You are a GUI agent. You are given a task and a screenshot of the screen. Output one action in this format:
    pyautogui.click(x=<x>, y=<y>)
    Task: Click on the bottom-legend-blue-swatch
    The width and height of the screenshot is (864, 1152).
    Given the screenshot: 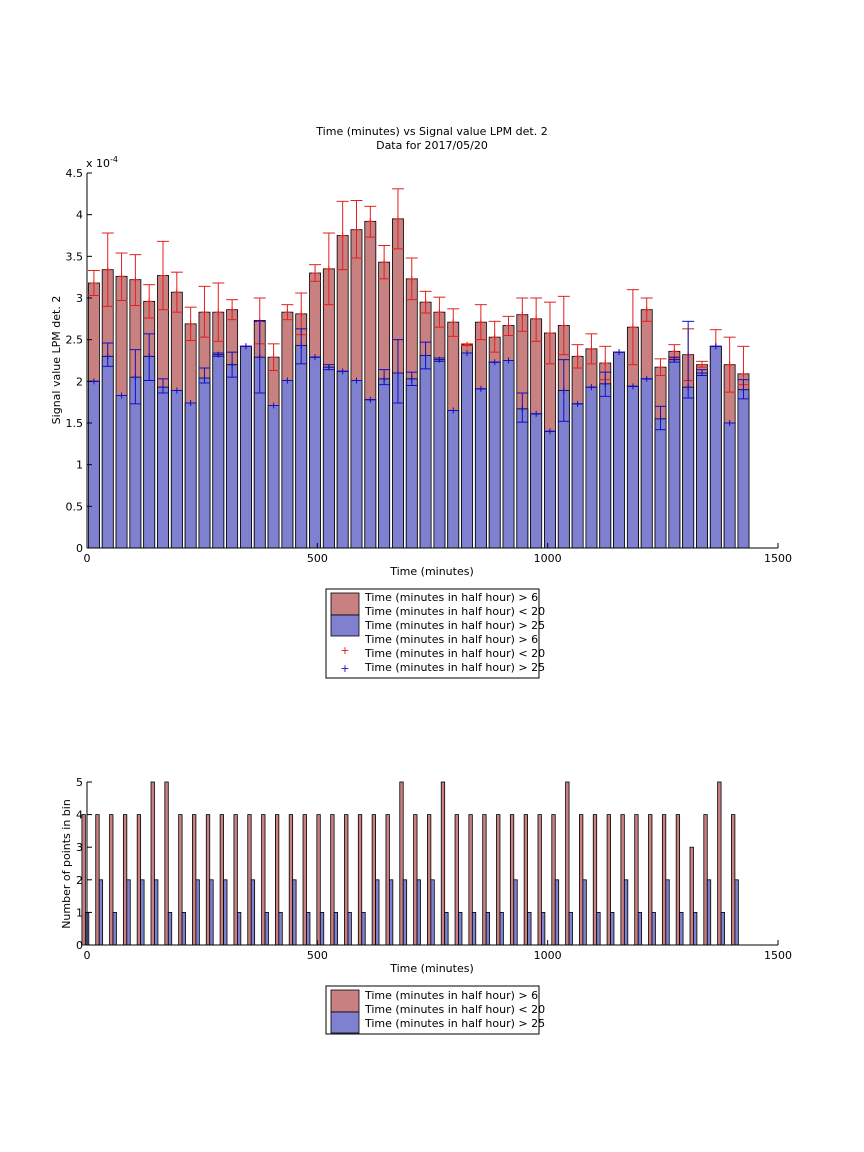 What is the action you would take?
    pyautogui.click(x=345, y=1022)
    